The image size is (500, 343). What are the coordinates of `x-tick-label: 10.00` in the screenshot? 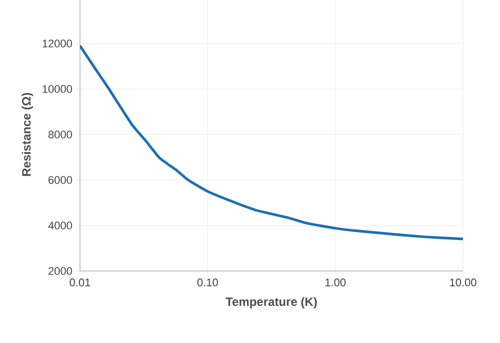 It's located at (463, 282).